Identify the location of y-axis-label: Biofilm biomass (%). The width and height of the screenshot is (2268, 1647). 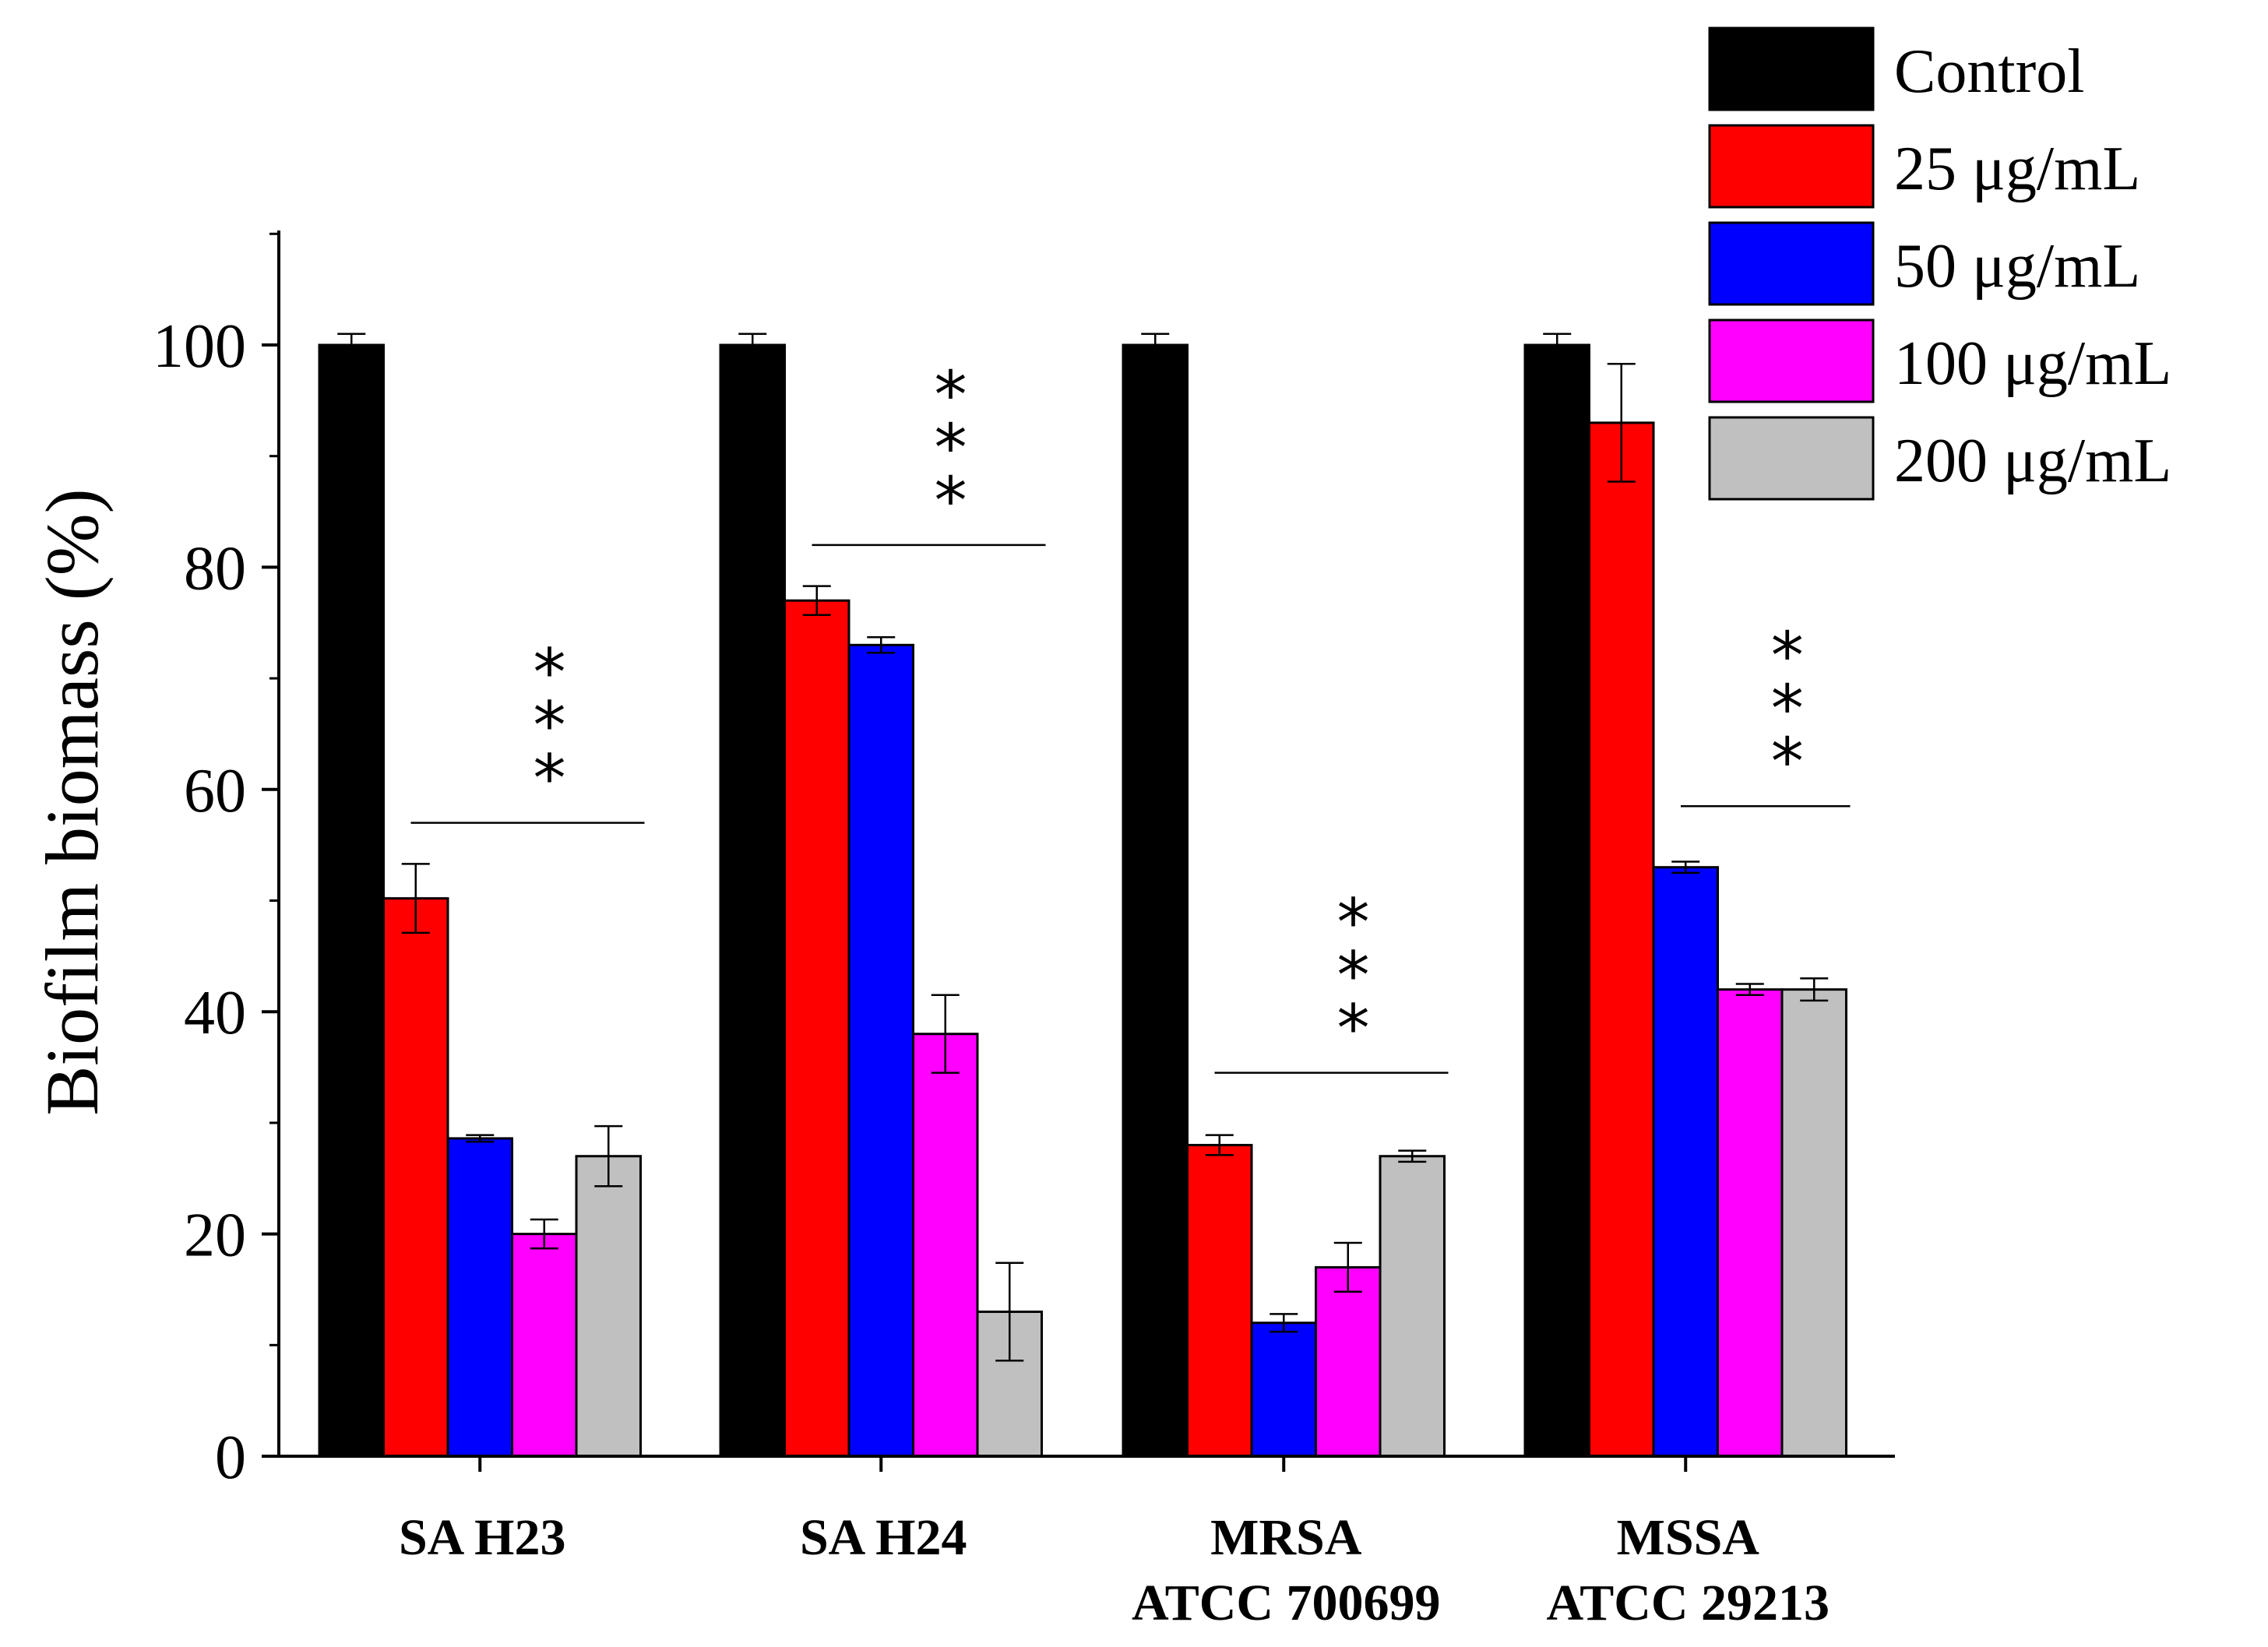
(72, 801).